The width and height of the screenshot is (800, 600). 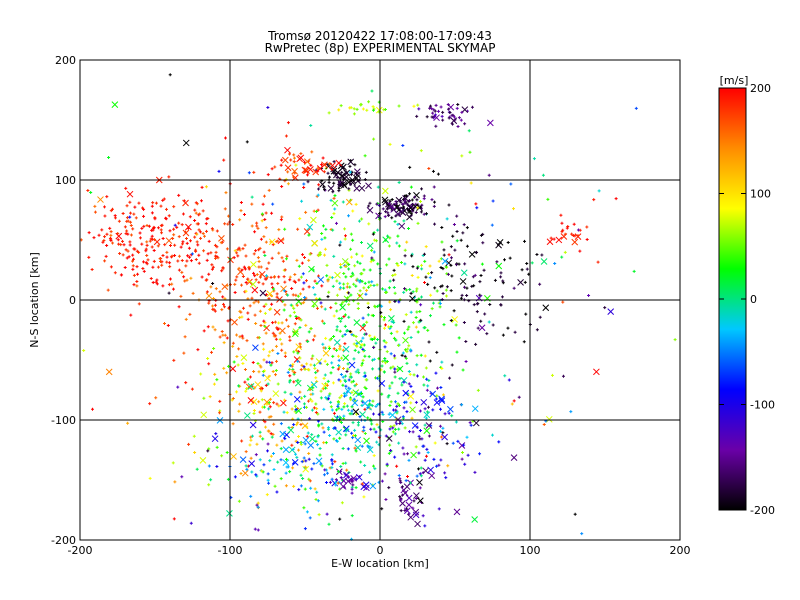 What do you see at coordinates (762, 405) in the screenshot?
I see `colorbar-tick-label: -100` at bounding box center [762, 405].